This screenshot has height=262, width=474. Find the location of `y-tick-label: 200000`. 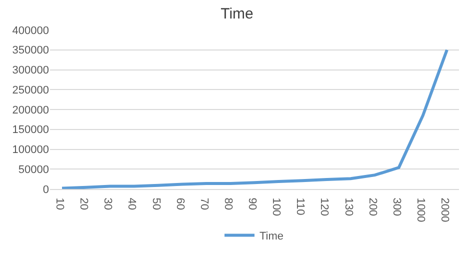

y-tick-label: 200000 is located at coordinates (30, 110).